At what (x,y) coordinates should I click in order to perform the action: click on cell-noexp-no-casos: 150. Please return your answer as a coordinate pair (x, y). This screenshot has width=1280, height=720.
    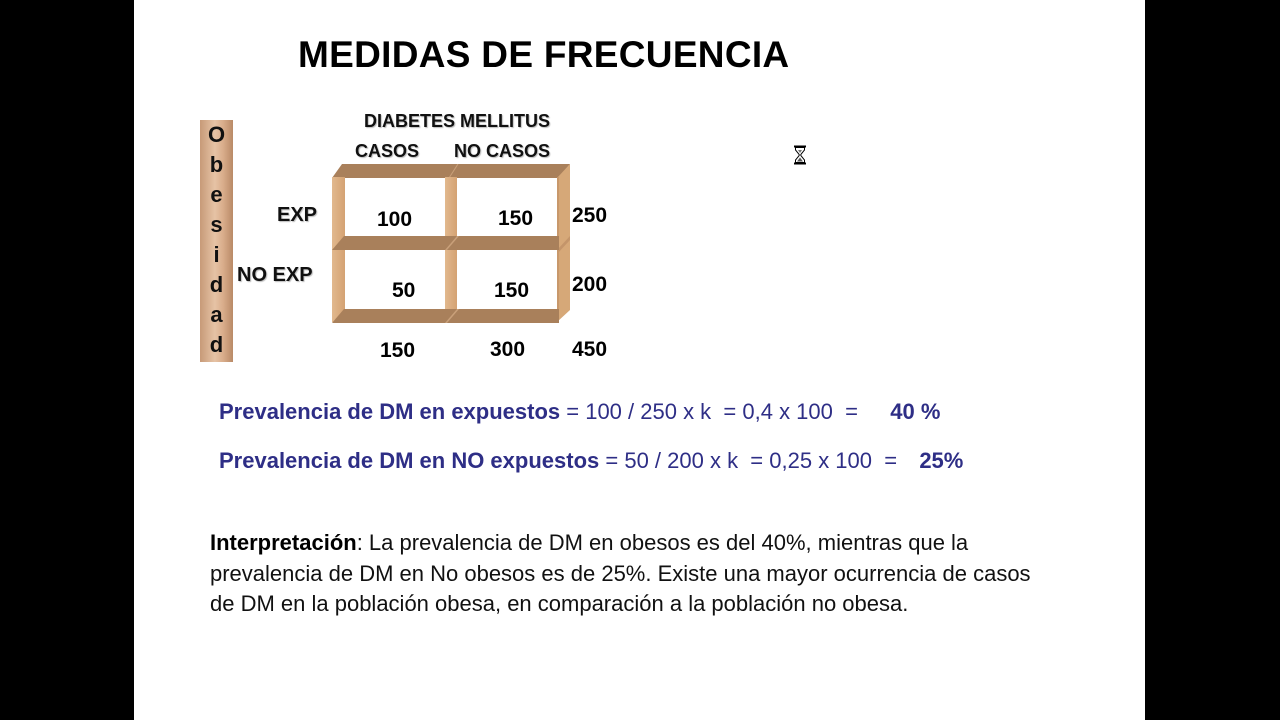
    Looking at the image, I should click on (512, 290).